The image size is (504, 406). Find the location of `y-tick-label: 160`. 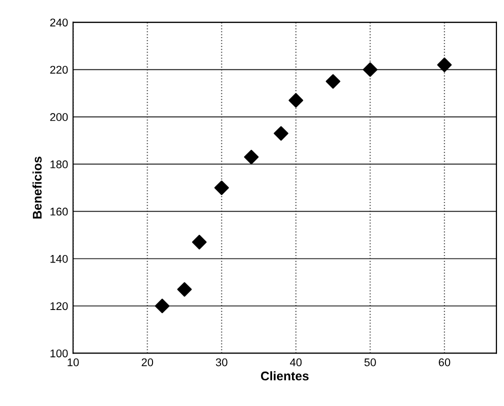

y-tick-label: 160 is located at coordinates (59, 212).